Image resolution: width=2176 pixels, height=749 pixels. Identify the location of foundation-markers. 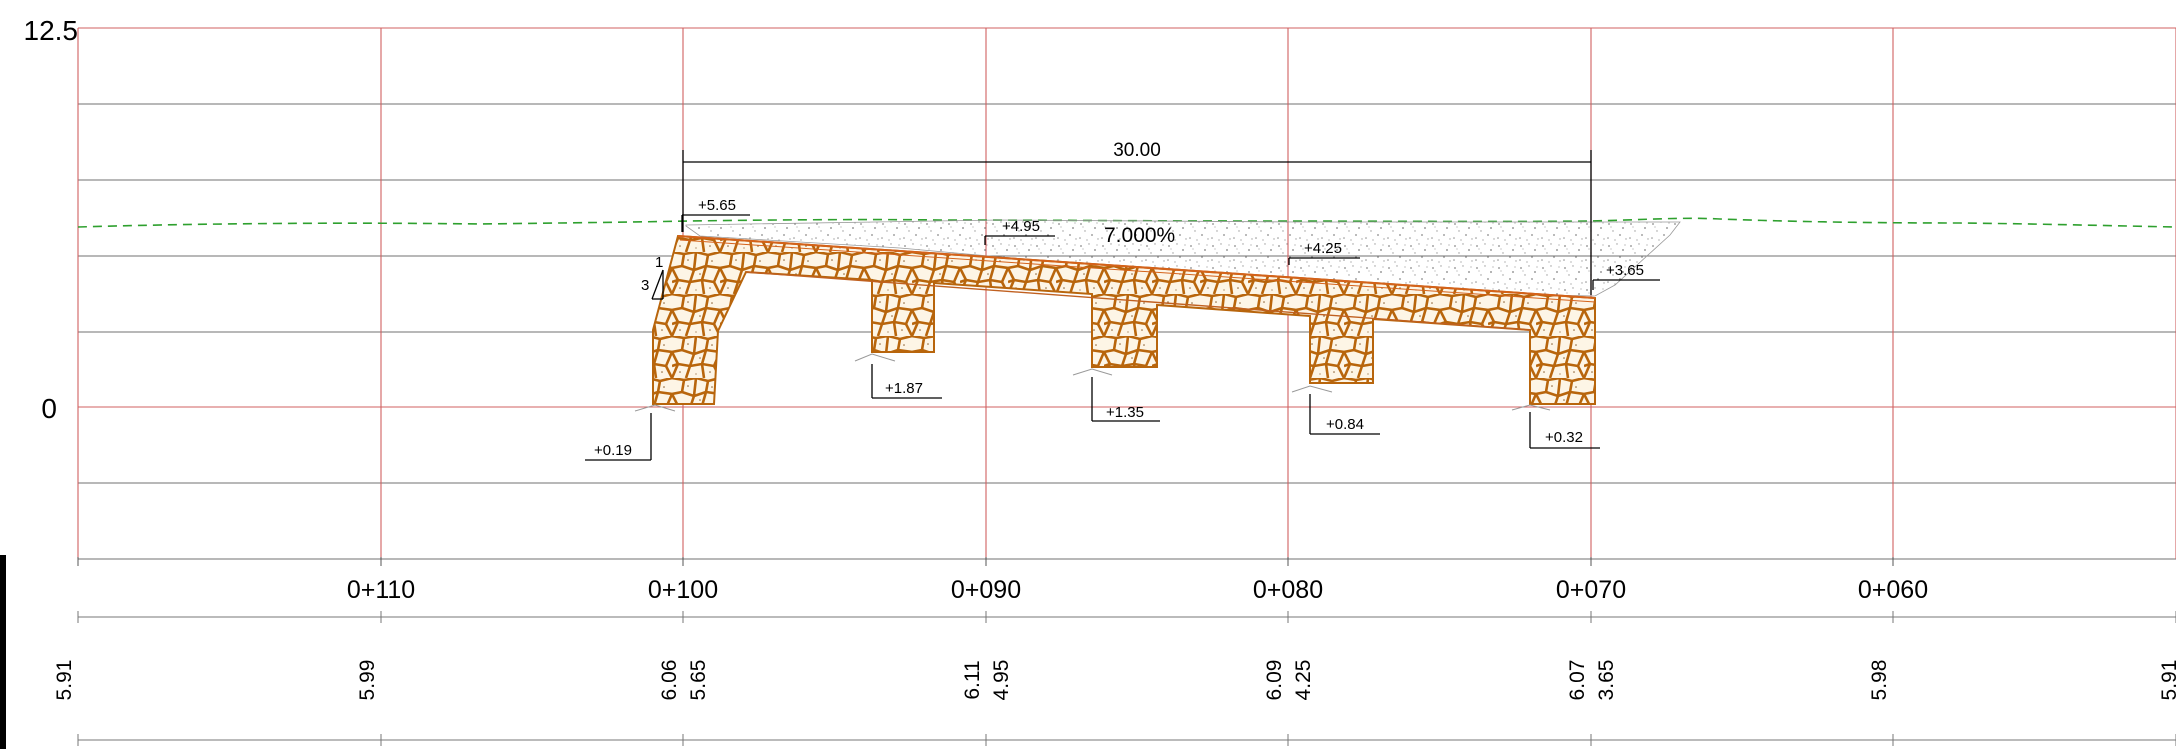
(1092, 382).